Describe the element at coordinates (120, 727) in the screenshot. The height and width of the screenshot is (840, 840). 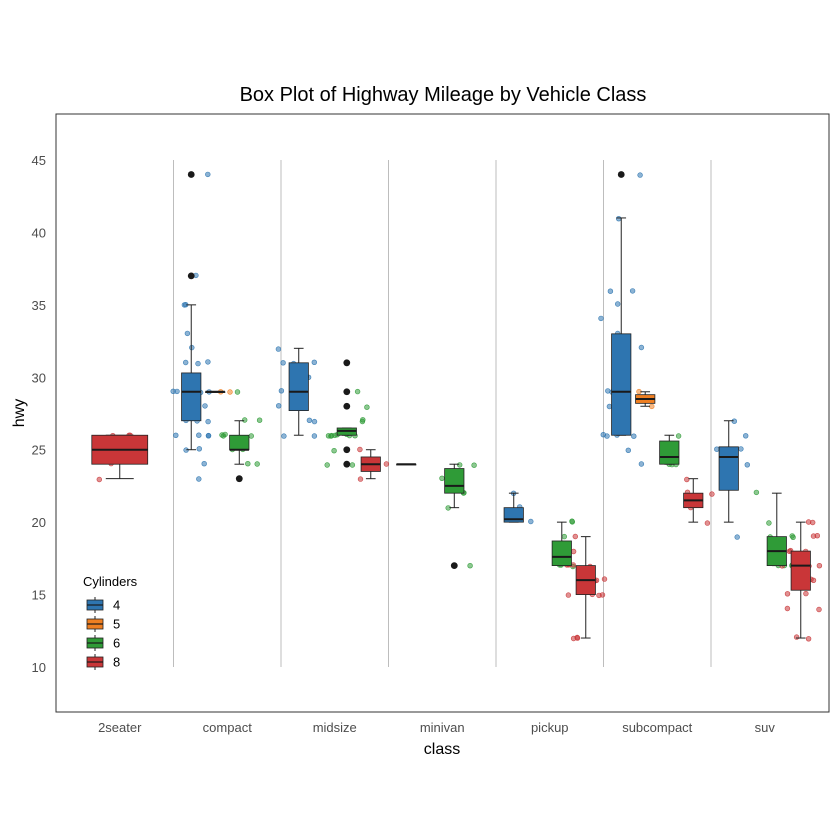
I see `x-tick-label: 2seater` at that location.